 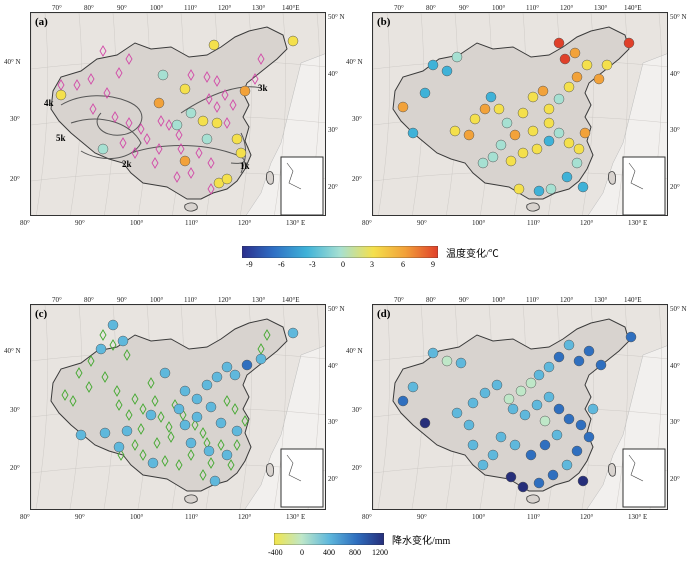 I want to click on tick-b-bottom-90: 90°, so click(x=422, y=223).